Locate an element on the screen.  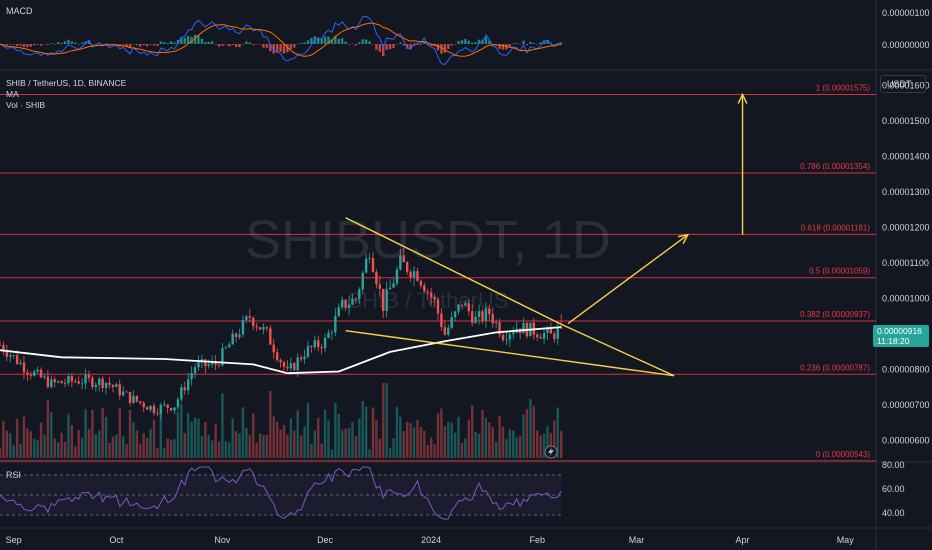
trendlines is located at coordinates (510, 297).